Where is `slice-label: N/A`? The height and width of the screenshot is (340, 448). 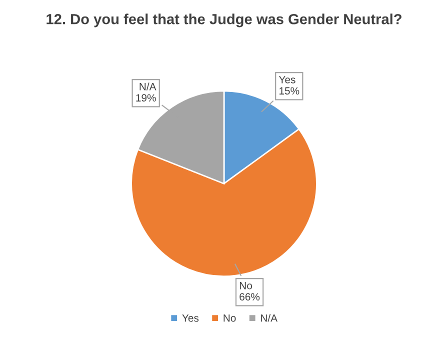
slice-label: N/A is located at coordinates (148, 86).